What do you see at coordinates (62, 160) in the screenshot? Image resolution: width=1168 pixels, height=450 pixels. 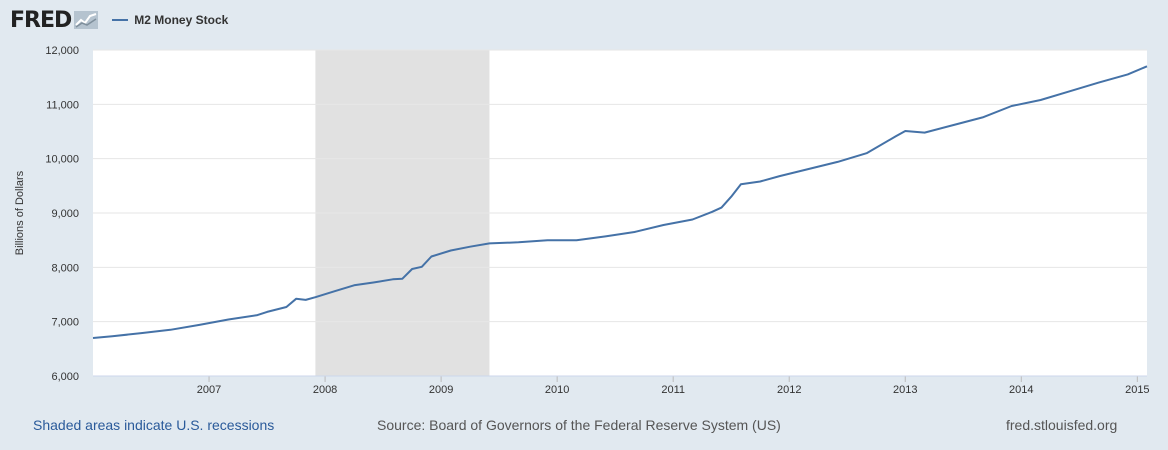 I see `y-tick-label: 10,000` at bounding box center [62, 160].